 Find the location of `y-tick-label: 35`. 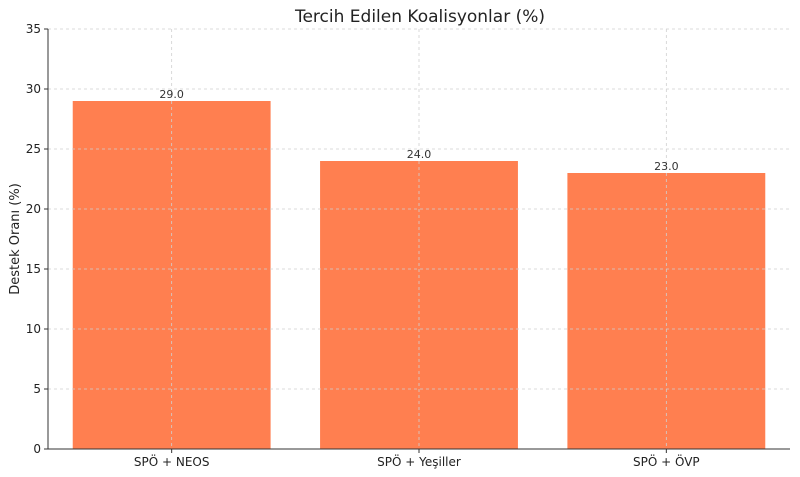

y-tick-label: 35 is located at coordinates (33, 29).